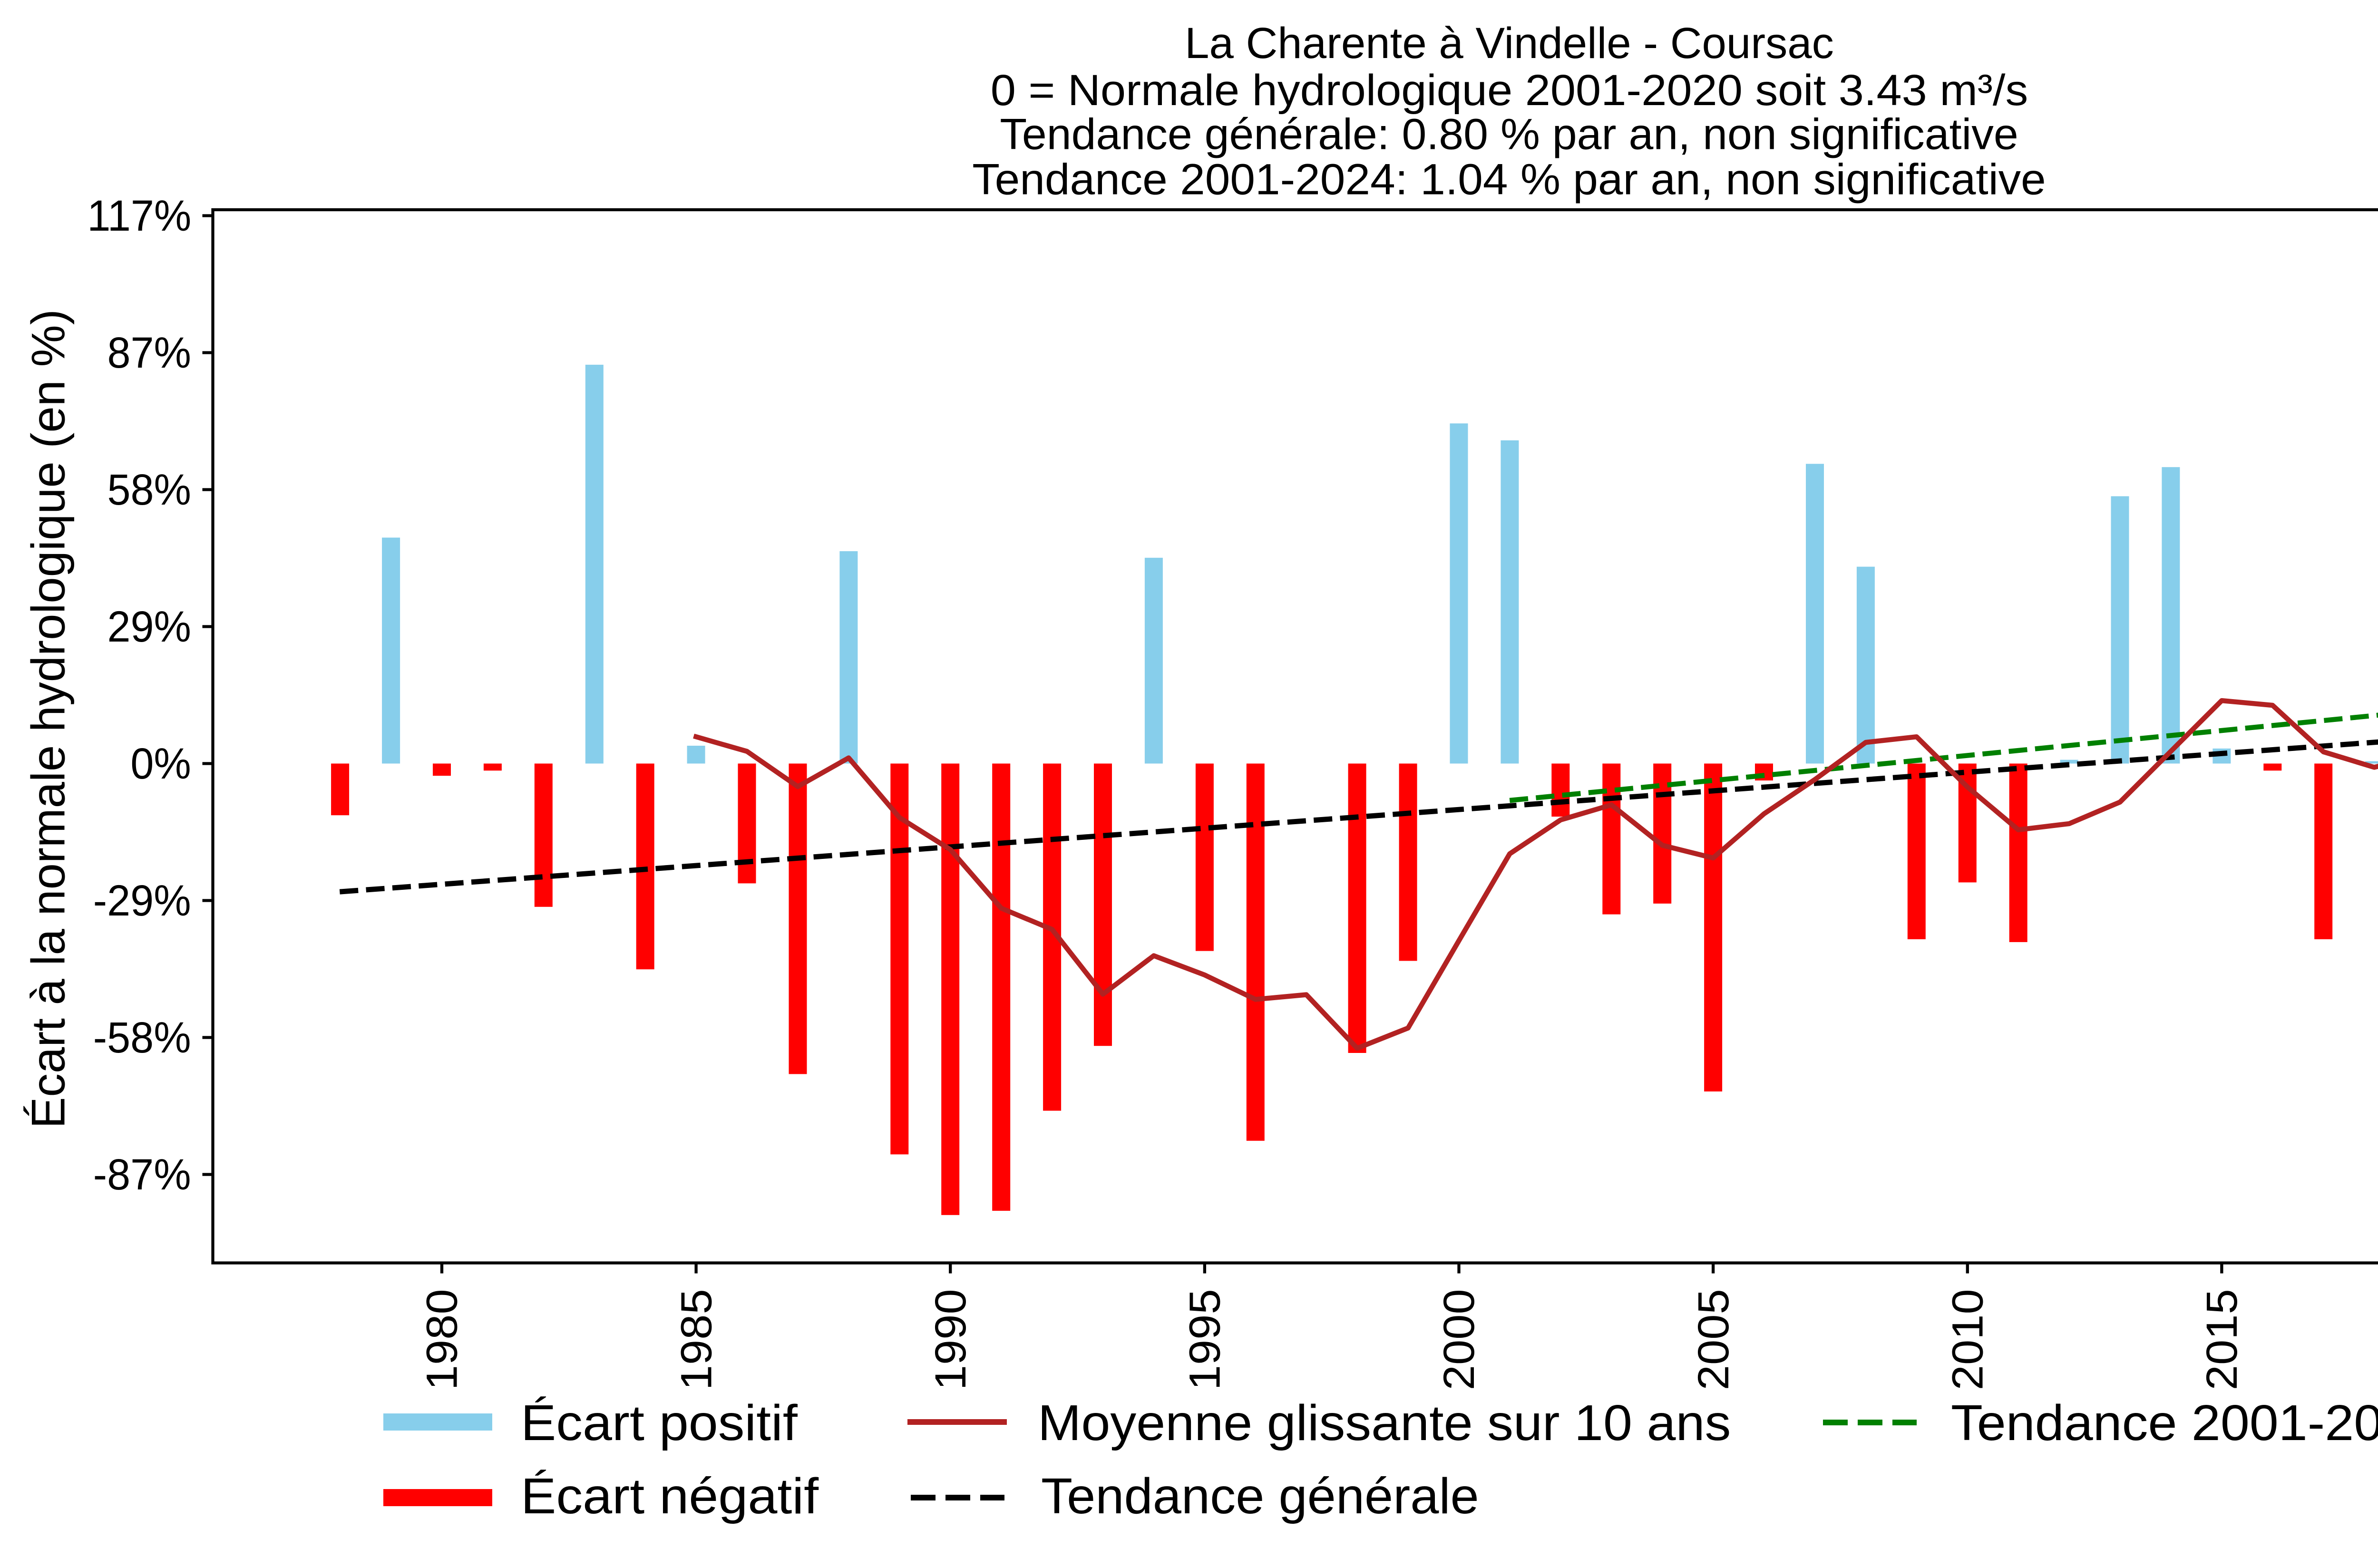 This screenshot has height=1568, width=2378. What do you see at coordinates (1260, 1496) in the screenshot?
I see `svg-text: Tendance générale` at bounding box center [1260, 1496].